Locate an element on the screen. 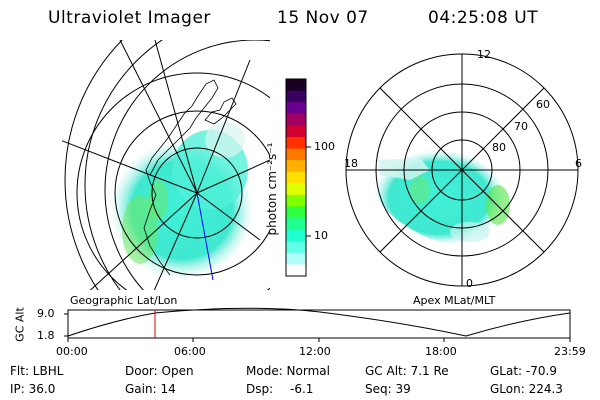  mlat-label-70: 70 is located at coordinates (521, 126).